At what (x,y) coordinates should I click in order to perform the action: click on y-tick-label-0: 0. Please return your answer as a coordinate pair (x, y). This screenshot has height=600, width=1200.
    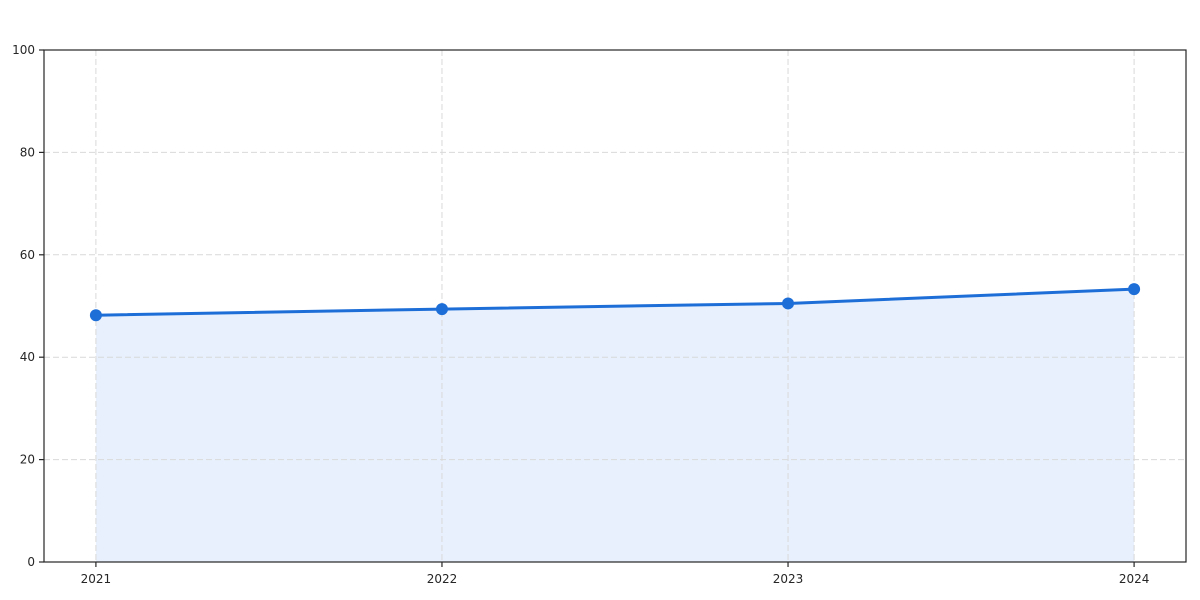
    Looking at the image, I should click on (31, 562).